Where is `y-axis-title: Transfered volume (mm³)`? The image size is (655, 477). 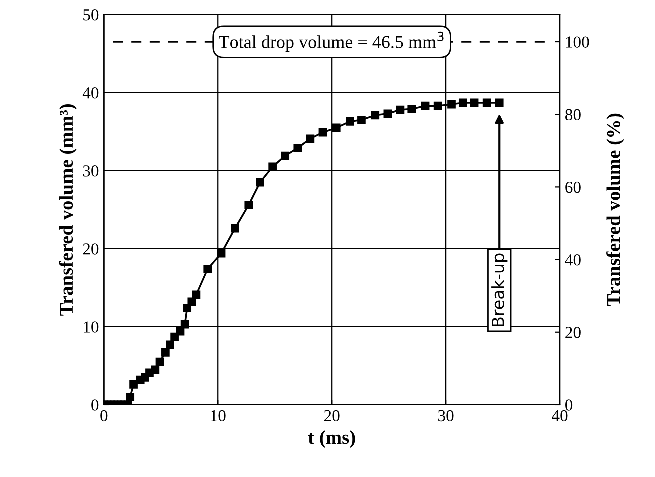 y-axis-title: Transfered volume (mm³) is located at coordinates (68, 210).